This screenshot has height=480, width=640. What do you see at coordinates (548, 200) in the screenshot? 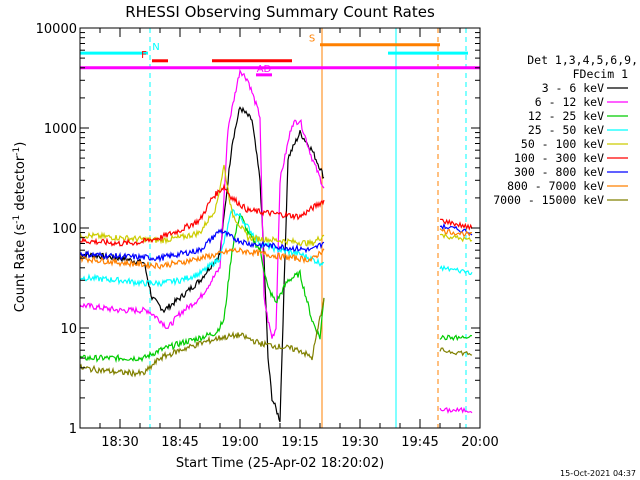
I see `legend-label-8: 7000 - 15000 keV` at bounding box center [548, 200].